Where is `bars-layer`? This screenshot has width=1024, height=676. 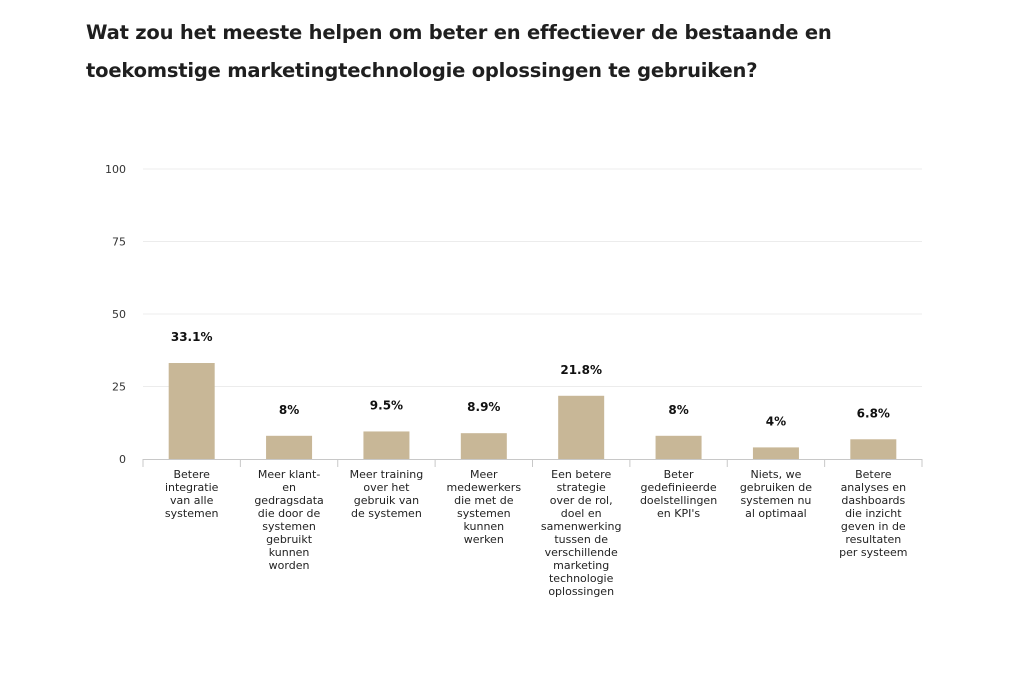
bars-layer is located at coordinates (532, 411).